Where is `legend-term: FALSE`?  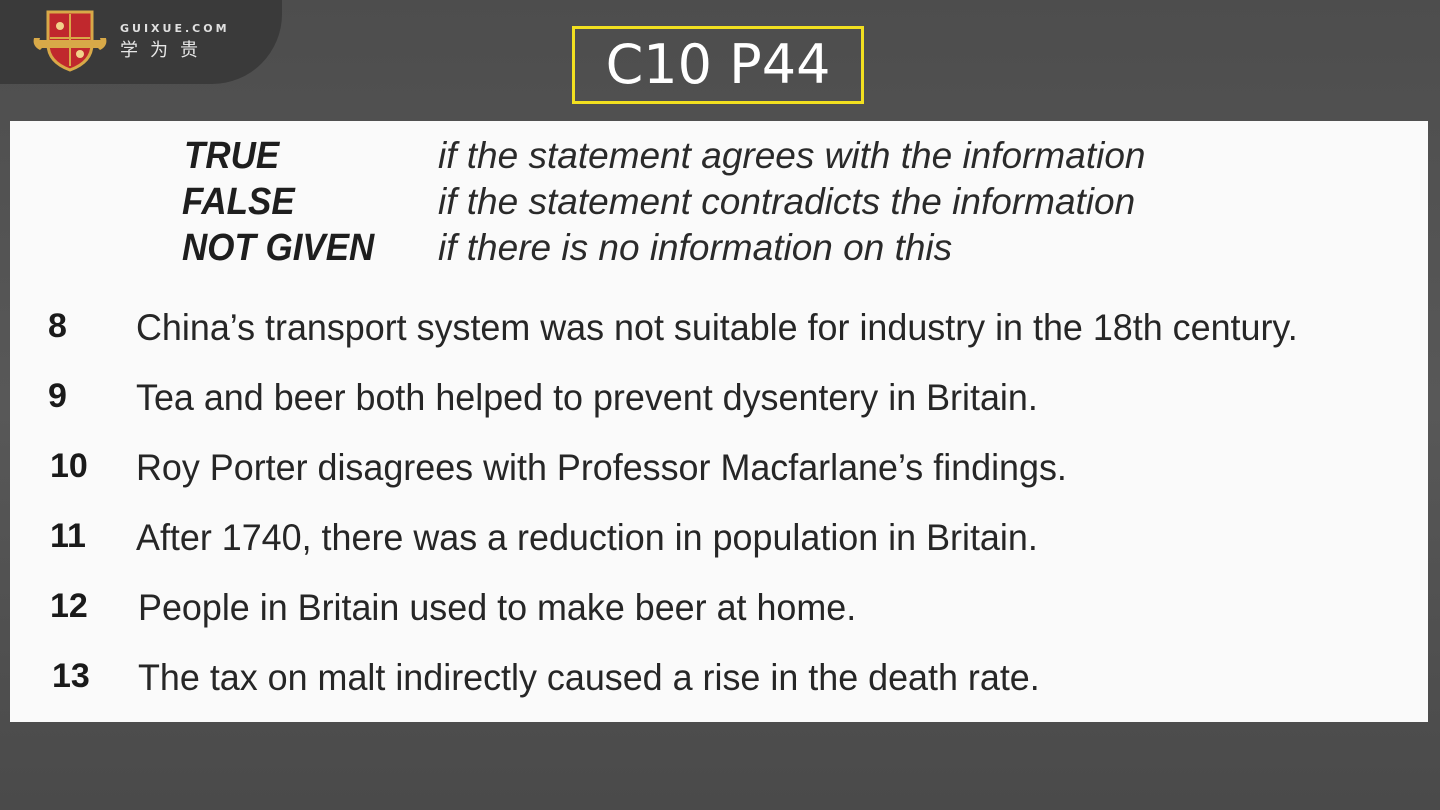
legend-term: FALSE is located at coordinates (238, 202).